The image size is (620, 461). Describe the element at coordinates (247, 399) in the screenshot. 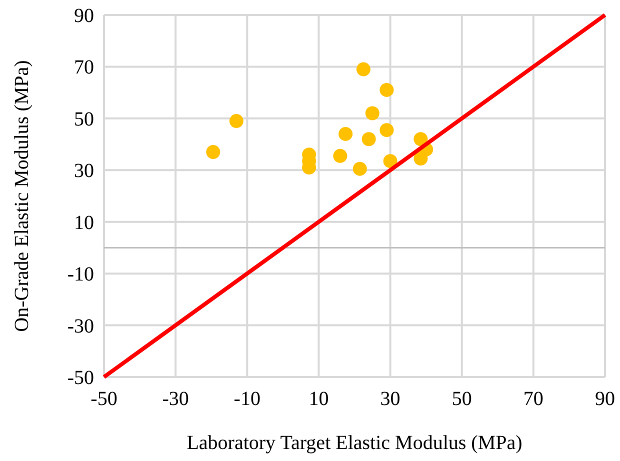

I see `x-tick-label: -10` at that location.